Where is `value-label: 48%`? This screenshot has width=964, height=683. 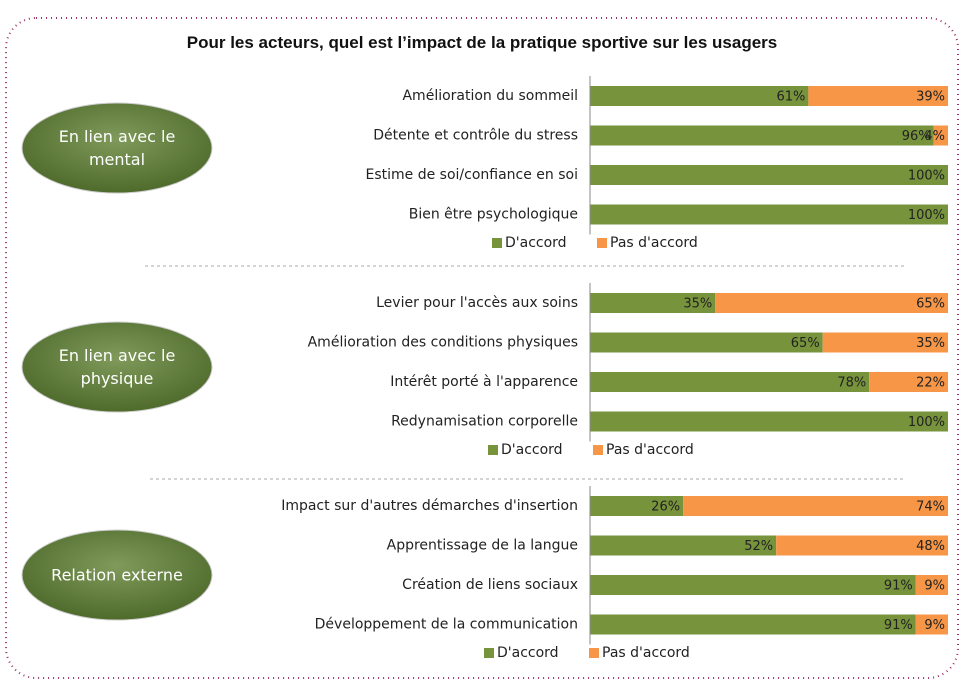 value-label: 48% is located at coordinates (930, 546).